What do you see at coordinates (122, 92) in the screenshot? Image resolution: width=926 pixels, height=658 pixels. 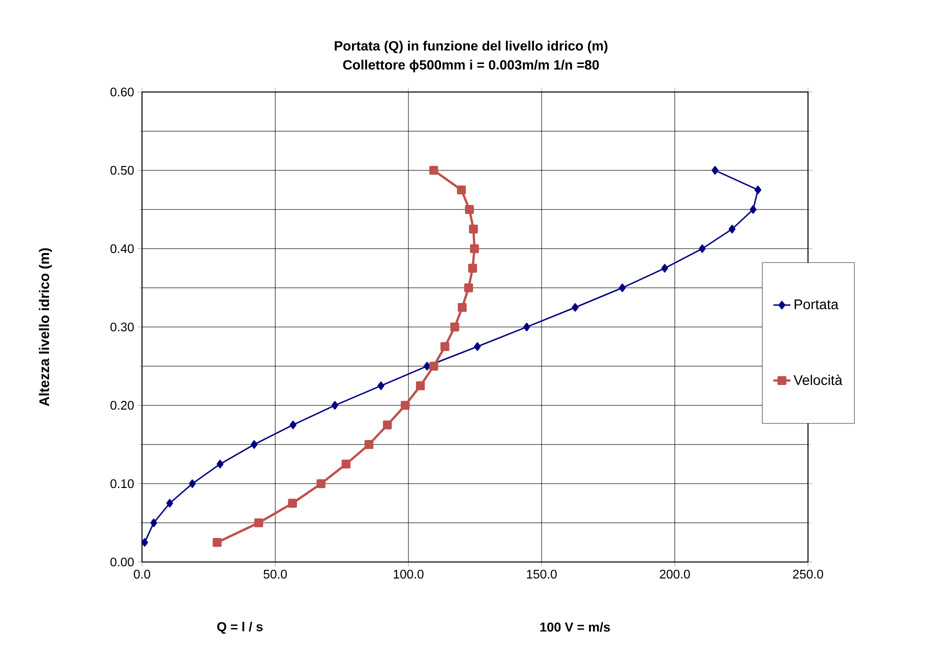 I see `y-tick-label: 0.60` at bounding box center [122, 92].